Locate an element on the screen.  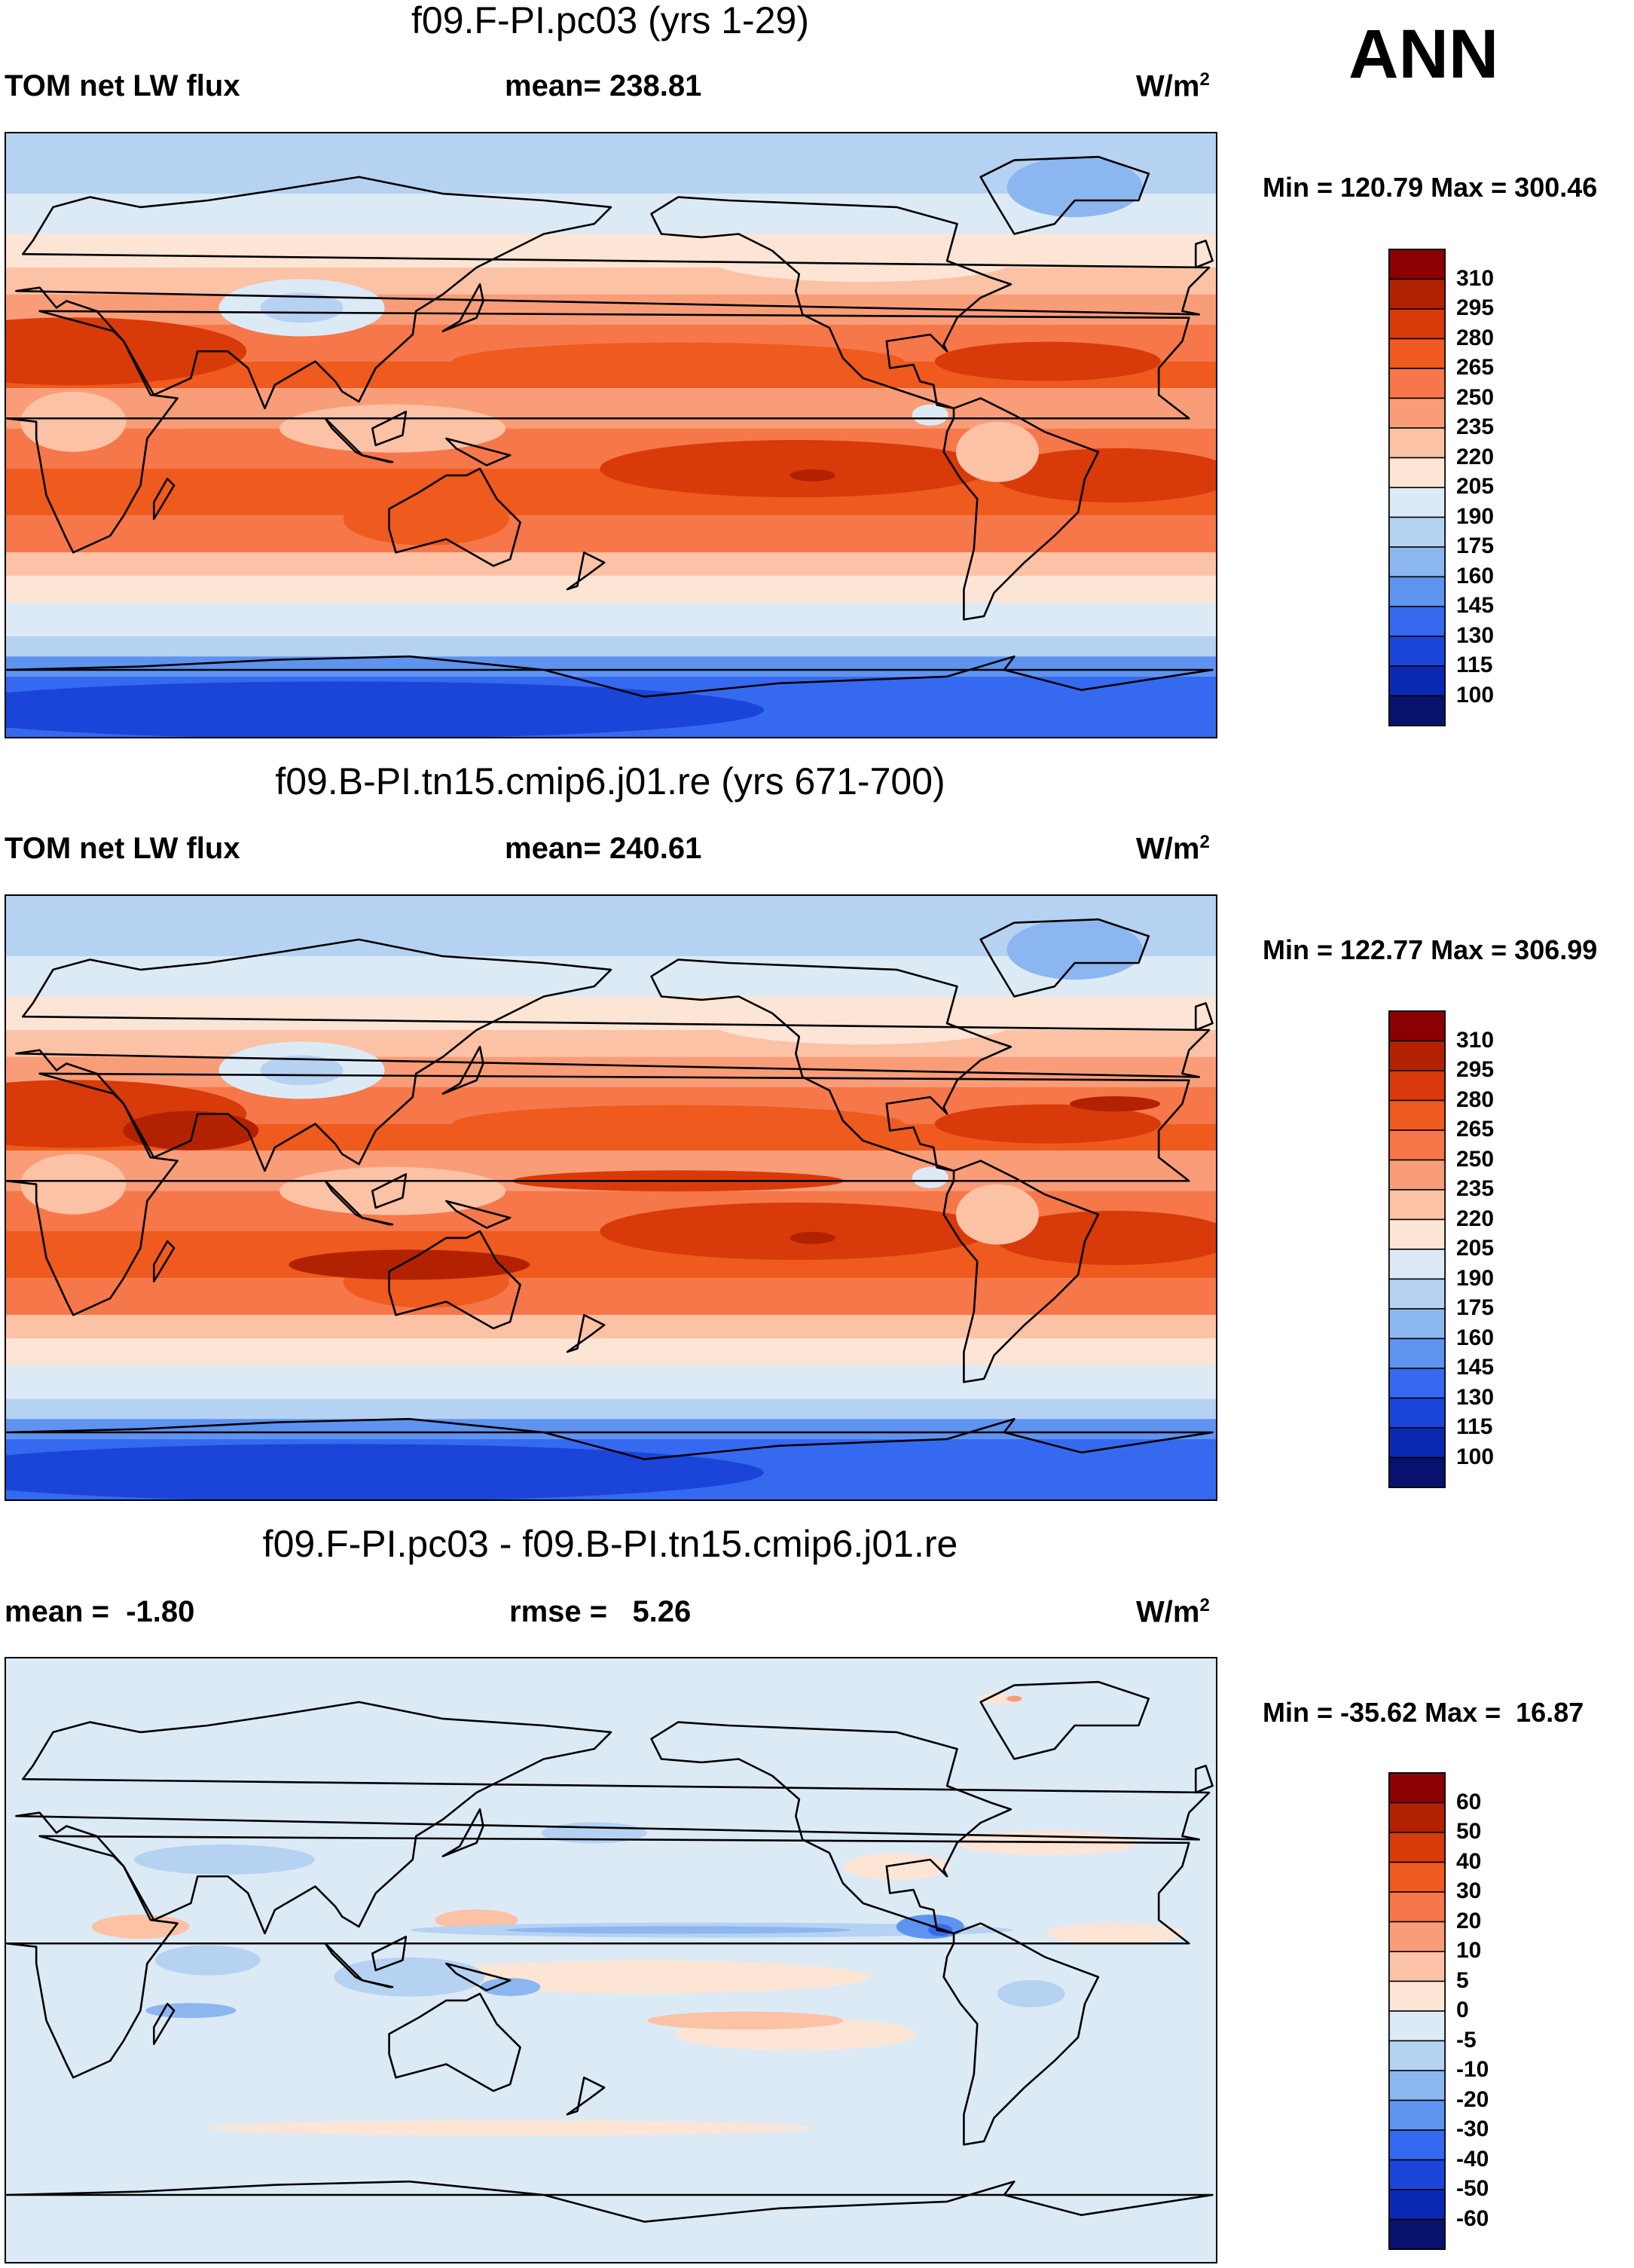
colorbar-tick-label: 50 is located at coordinates (1469, 1831).